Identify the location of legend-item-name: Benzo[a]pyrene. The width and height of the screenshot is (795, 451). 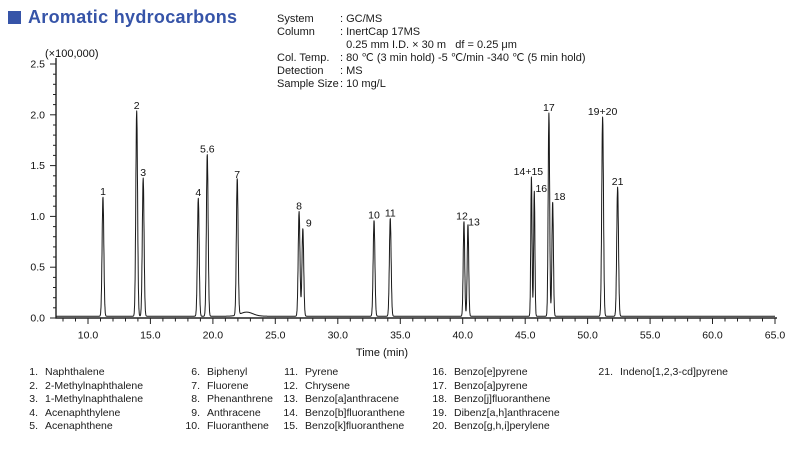
(491, 385).